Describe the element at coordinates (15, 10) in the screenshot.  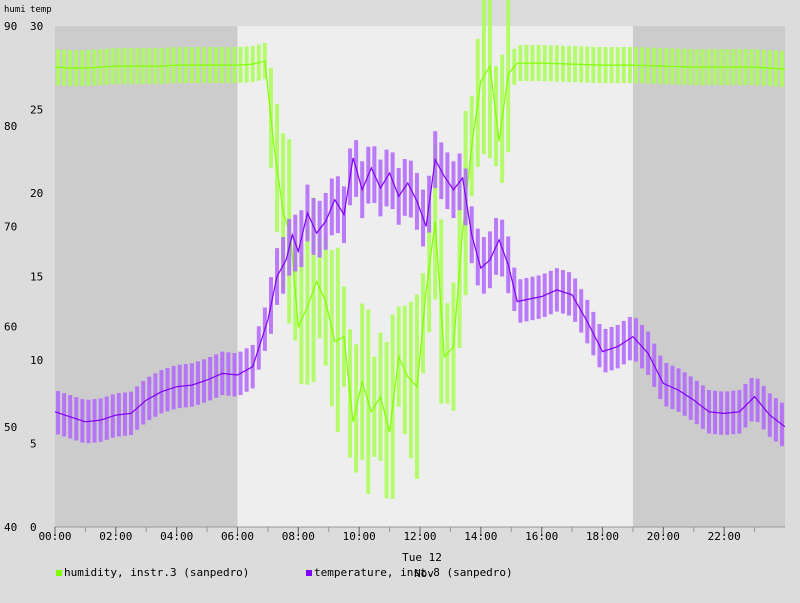
I see `left-axis-label: humi` at that location.